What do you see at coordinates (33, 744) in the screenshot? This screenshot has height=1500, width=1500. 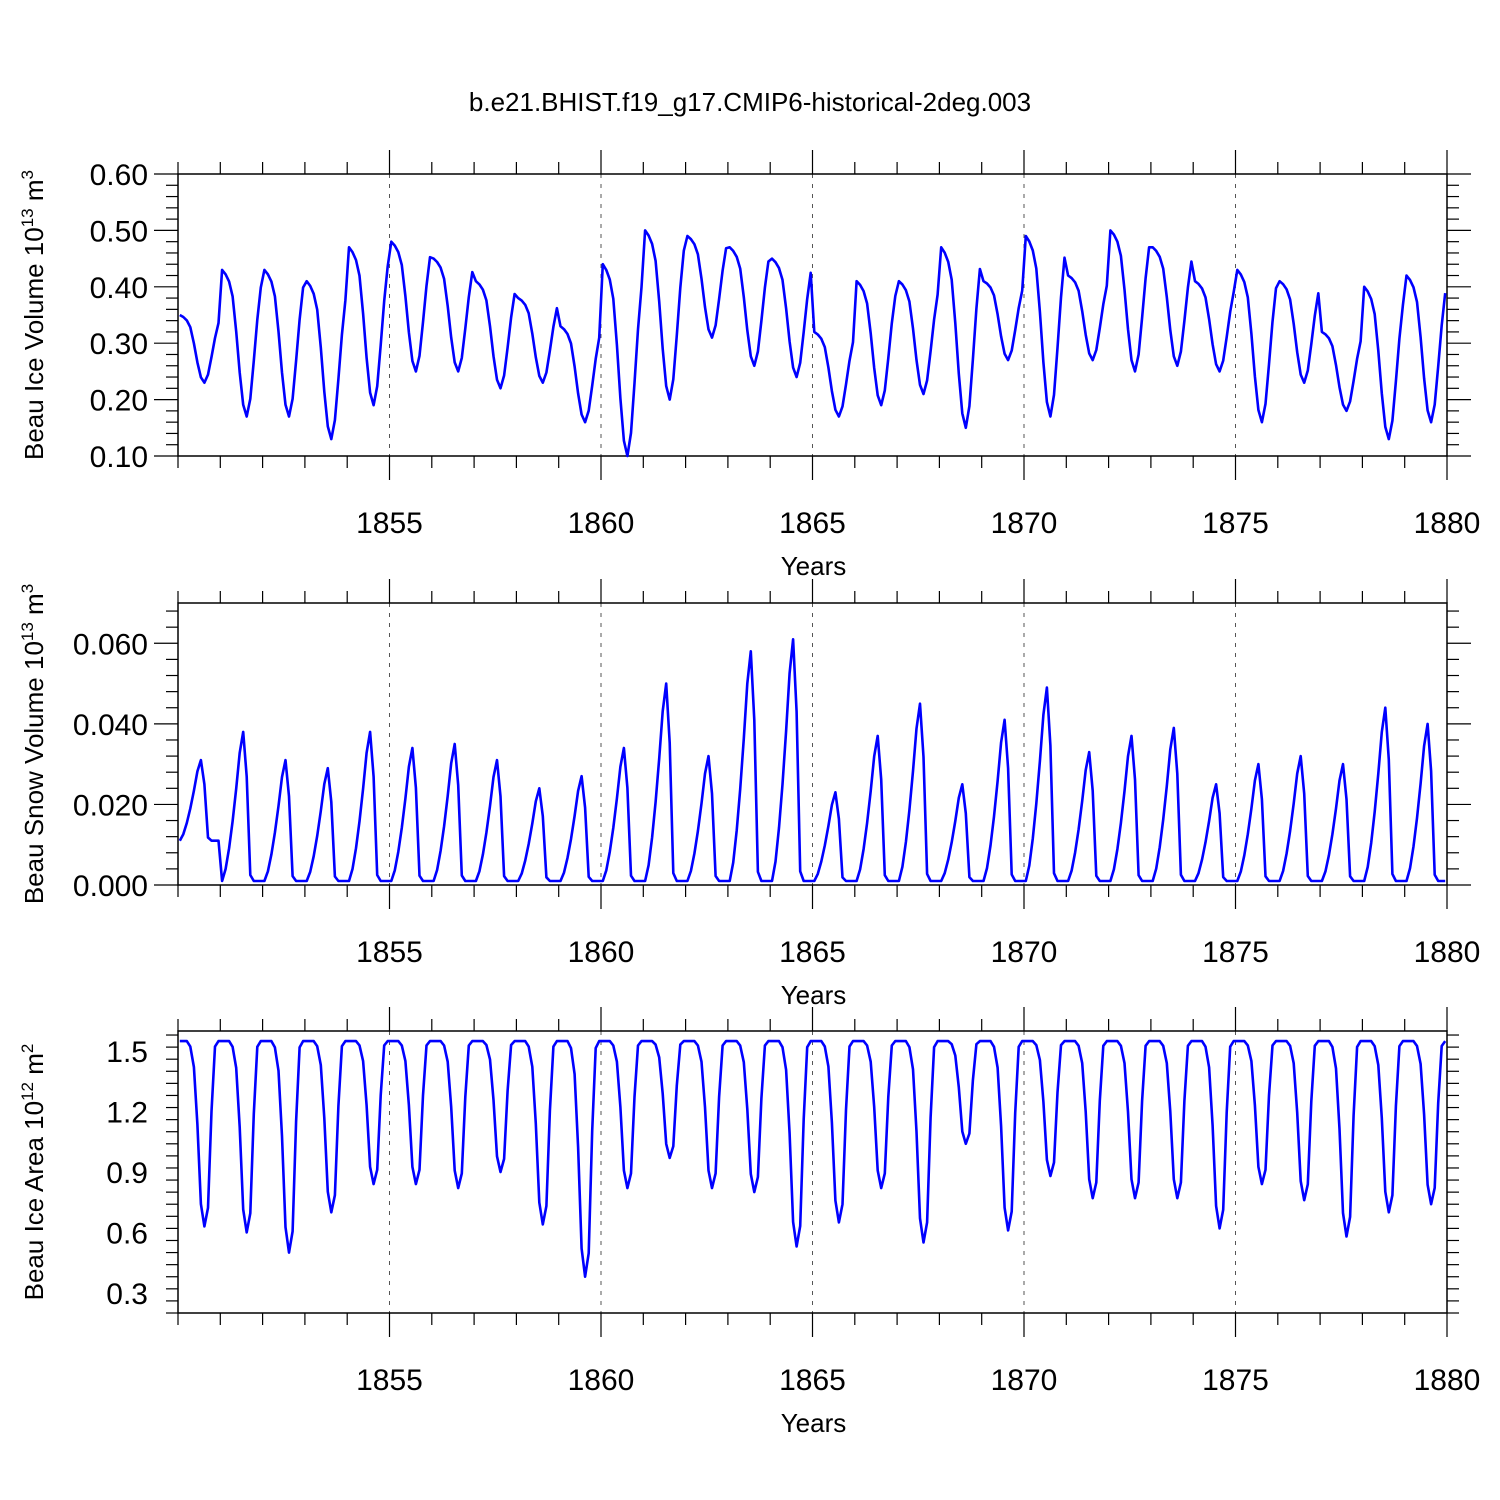 I see `y-axis-label: Beau Snow Volume 1013 m3` at bounding box center [33, 744].